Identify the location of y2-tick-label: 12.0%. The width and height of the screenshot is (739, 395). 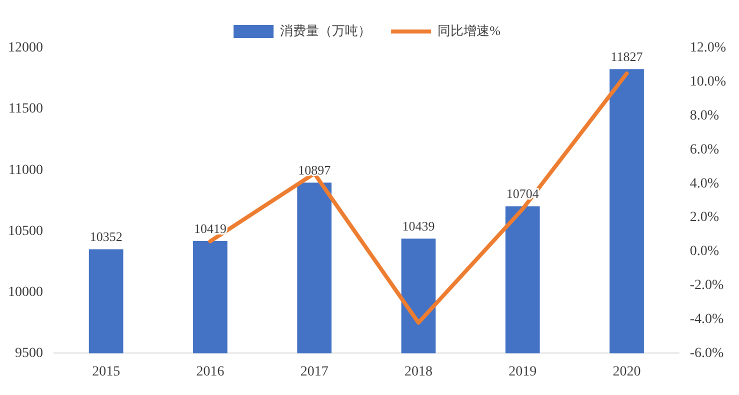
(708, 48).